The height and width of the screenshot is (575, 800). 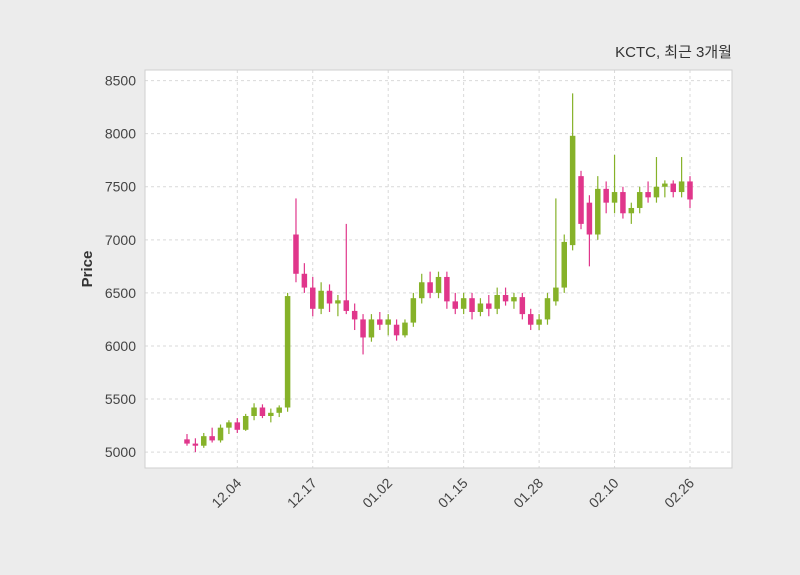 I want to click on y-tick-label: 7500, so click(x=120, y=187).